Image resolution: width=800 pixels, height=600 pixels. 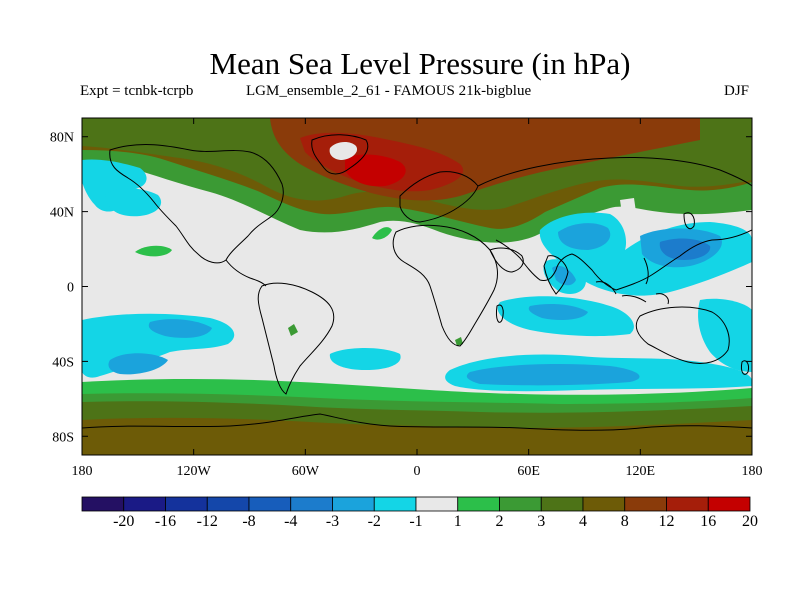 I want to click on africa-coast, so click(x=445, y=285).